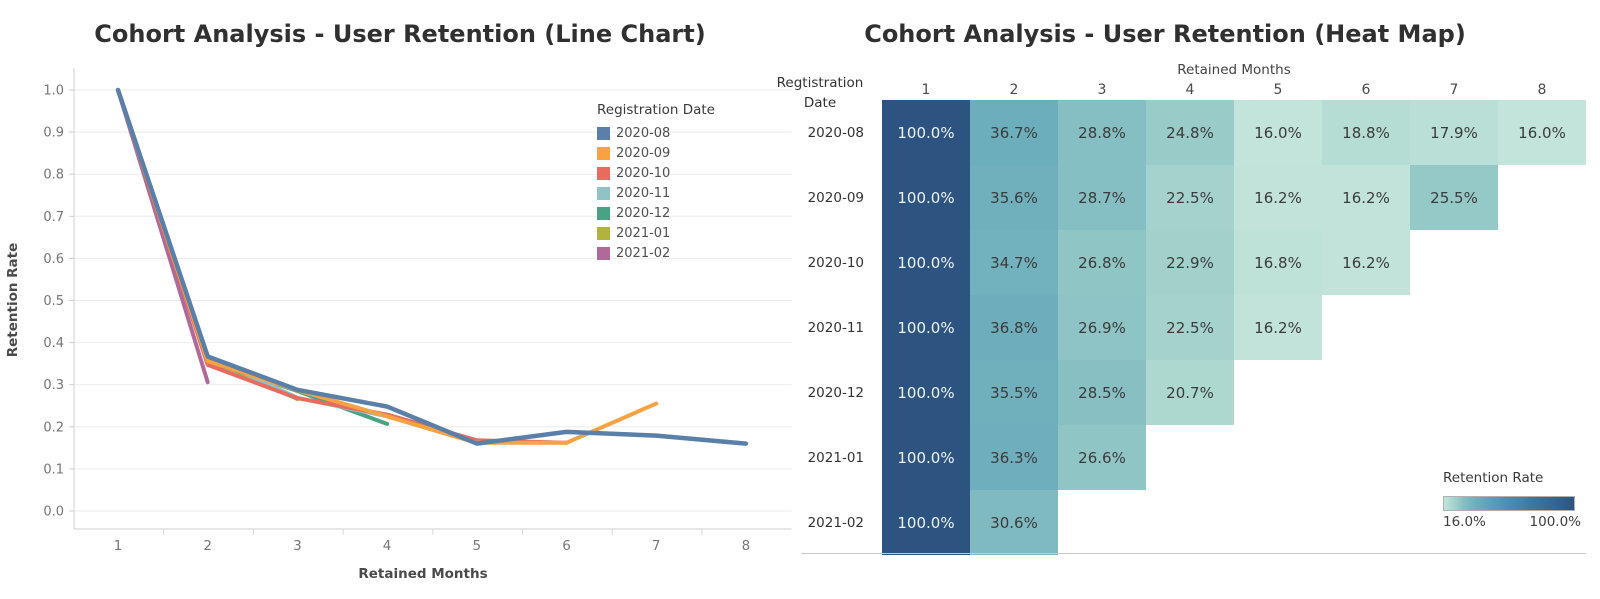 The width and height of the screenshot is (1600, 599). I want to click on heatmap-cell: 16.8%, so click(1278, 262).